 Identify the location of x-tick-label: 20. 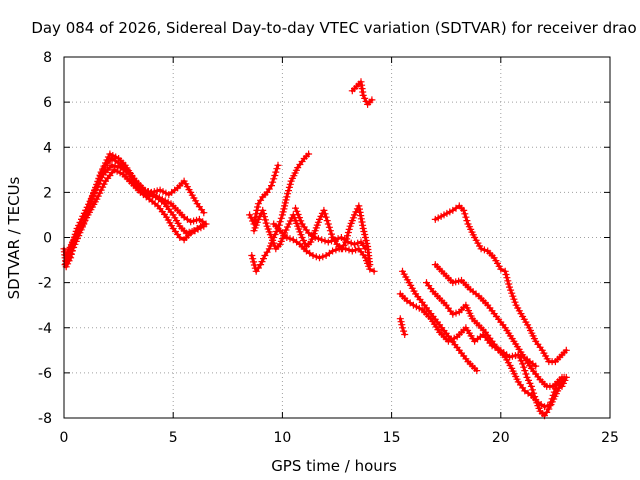
(501, 438).